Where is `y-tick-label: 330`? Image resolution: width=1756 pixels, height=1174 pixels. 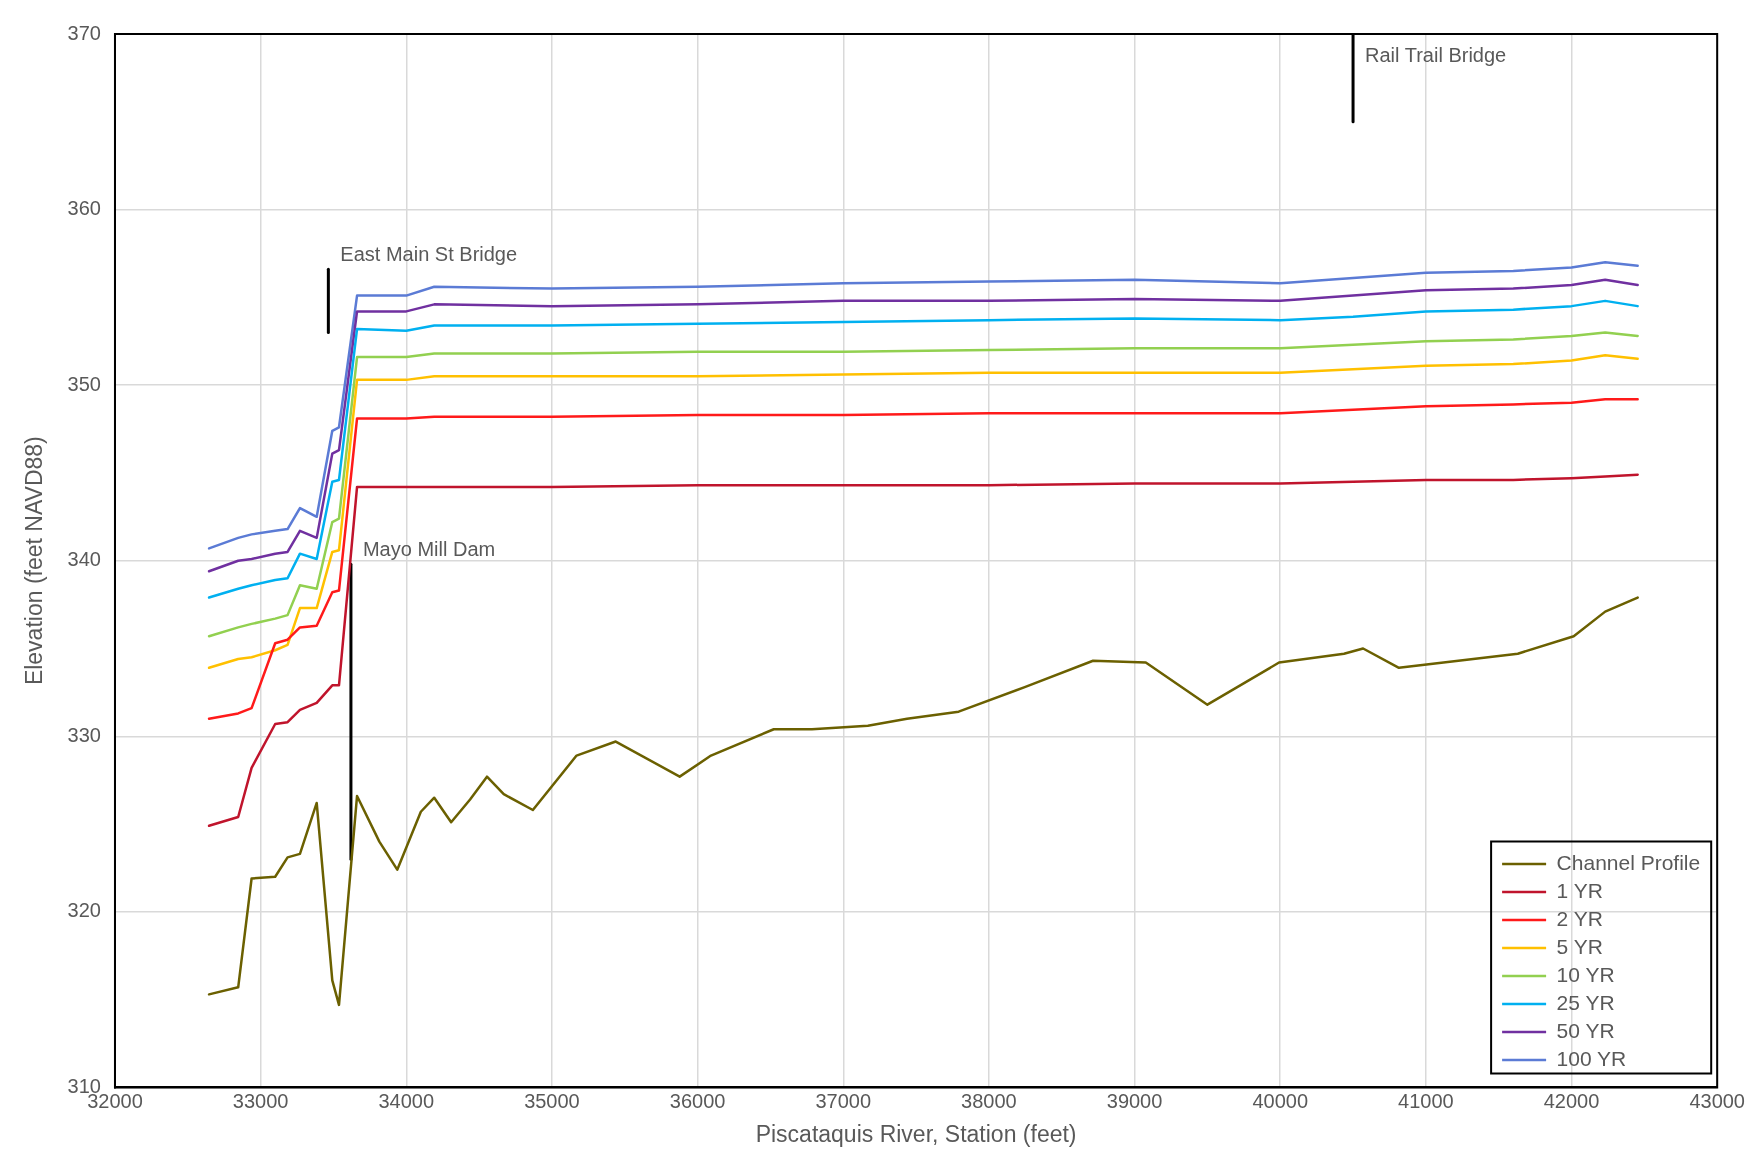
y-tick-label: 330 is located at coordinates (84, 734).